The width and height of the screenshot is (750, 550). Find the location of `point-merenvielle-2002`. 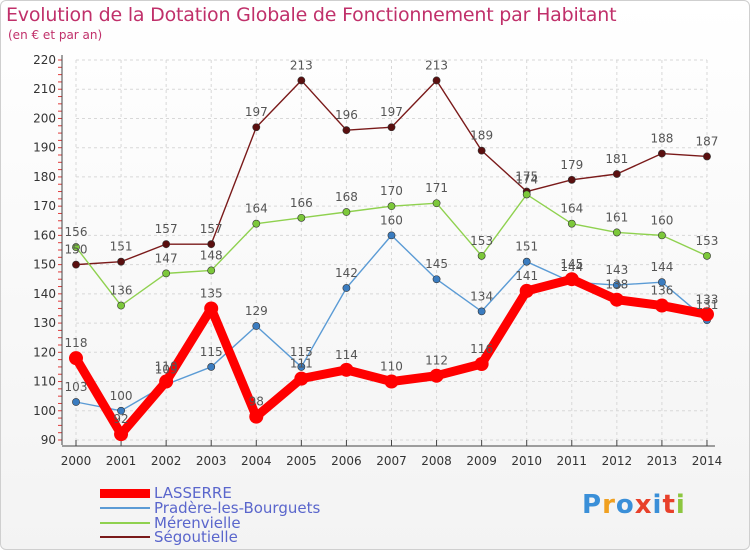

point-merenvielle-2002 is located at coordinates (166, 273).